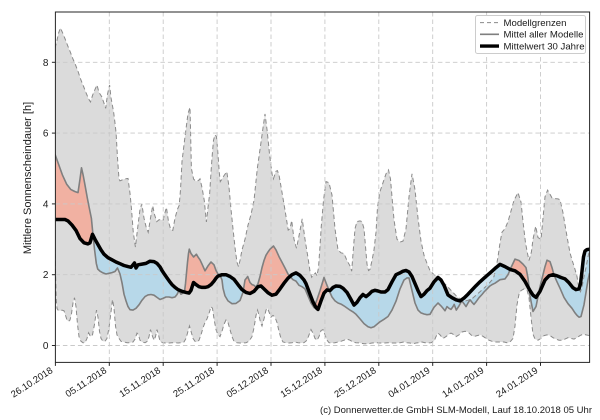  Describe the element at coordinates (46, 275) in the screenshot. I see `svg-text: 2` at that location.